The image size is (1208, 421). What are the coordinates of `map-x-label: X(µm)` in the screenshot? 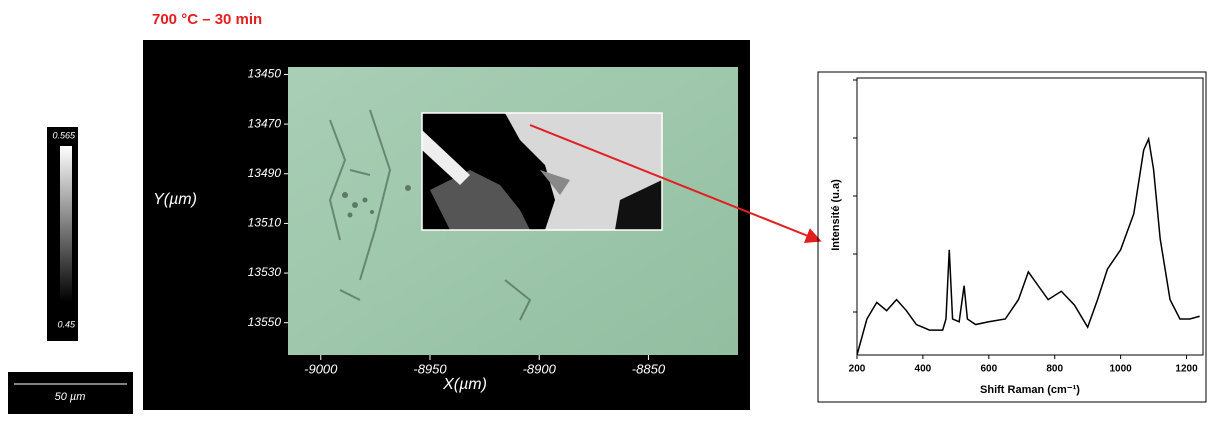 It's located at (464, 384).